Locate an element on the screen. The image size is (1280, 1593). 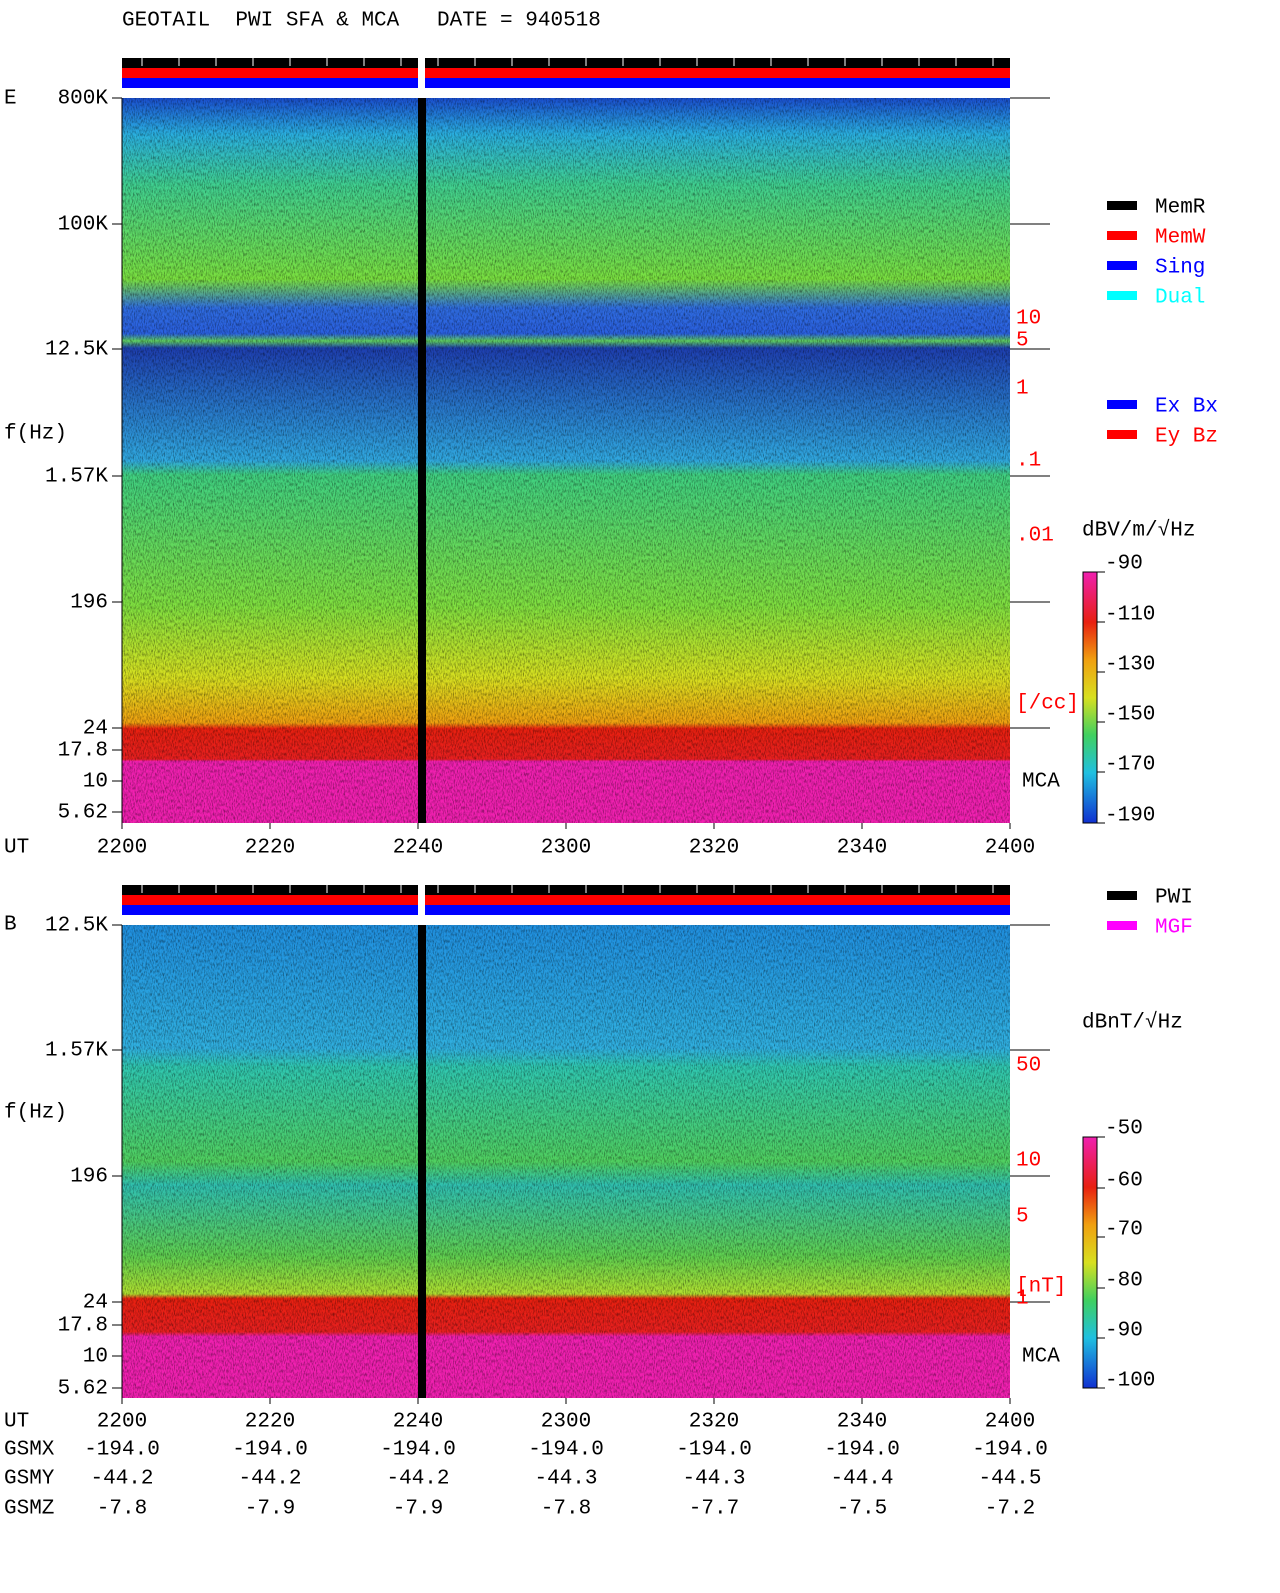
position-value: -7.8 is located at coordinates (122, 1509).